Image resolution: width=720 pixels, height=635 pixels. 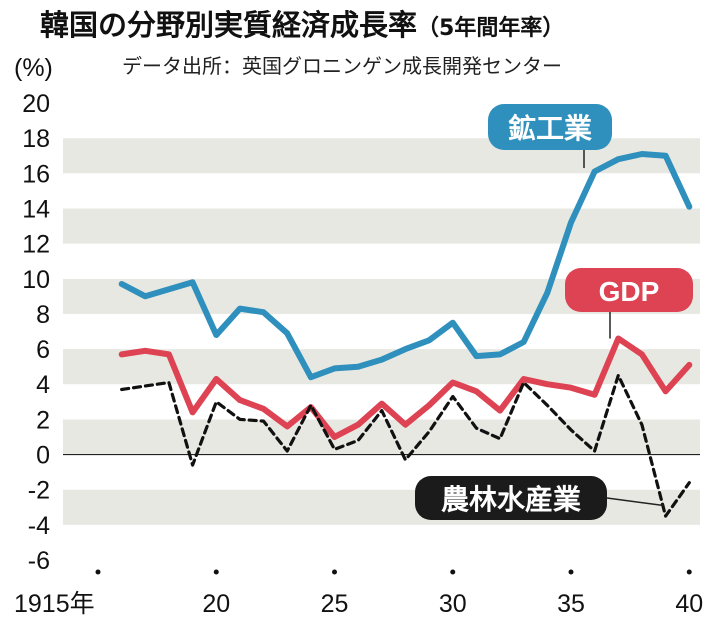 I want to click on x-tick-label: 35, so click(x=571, y=604).